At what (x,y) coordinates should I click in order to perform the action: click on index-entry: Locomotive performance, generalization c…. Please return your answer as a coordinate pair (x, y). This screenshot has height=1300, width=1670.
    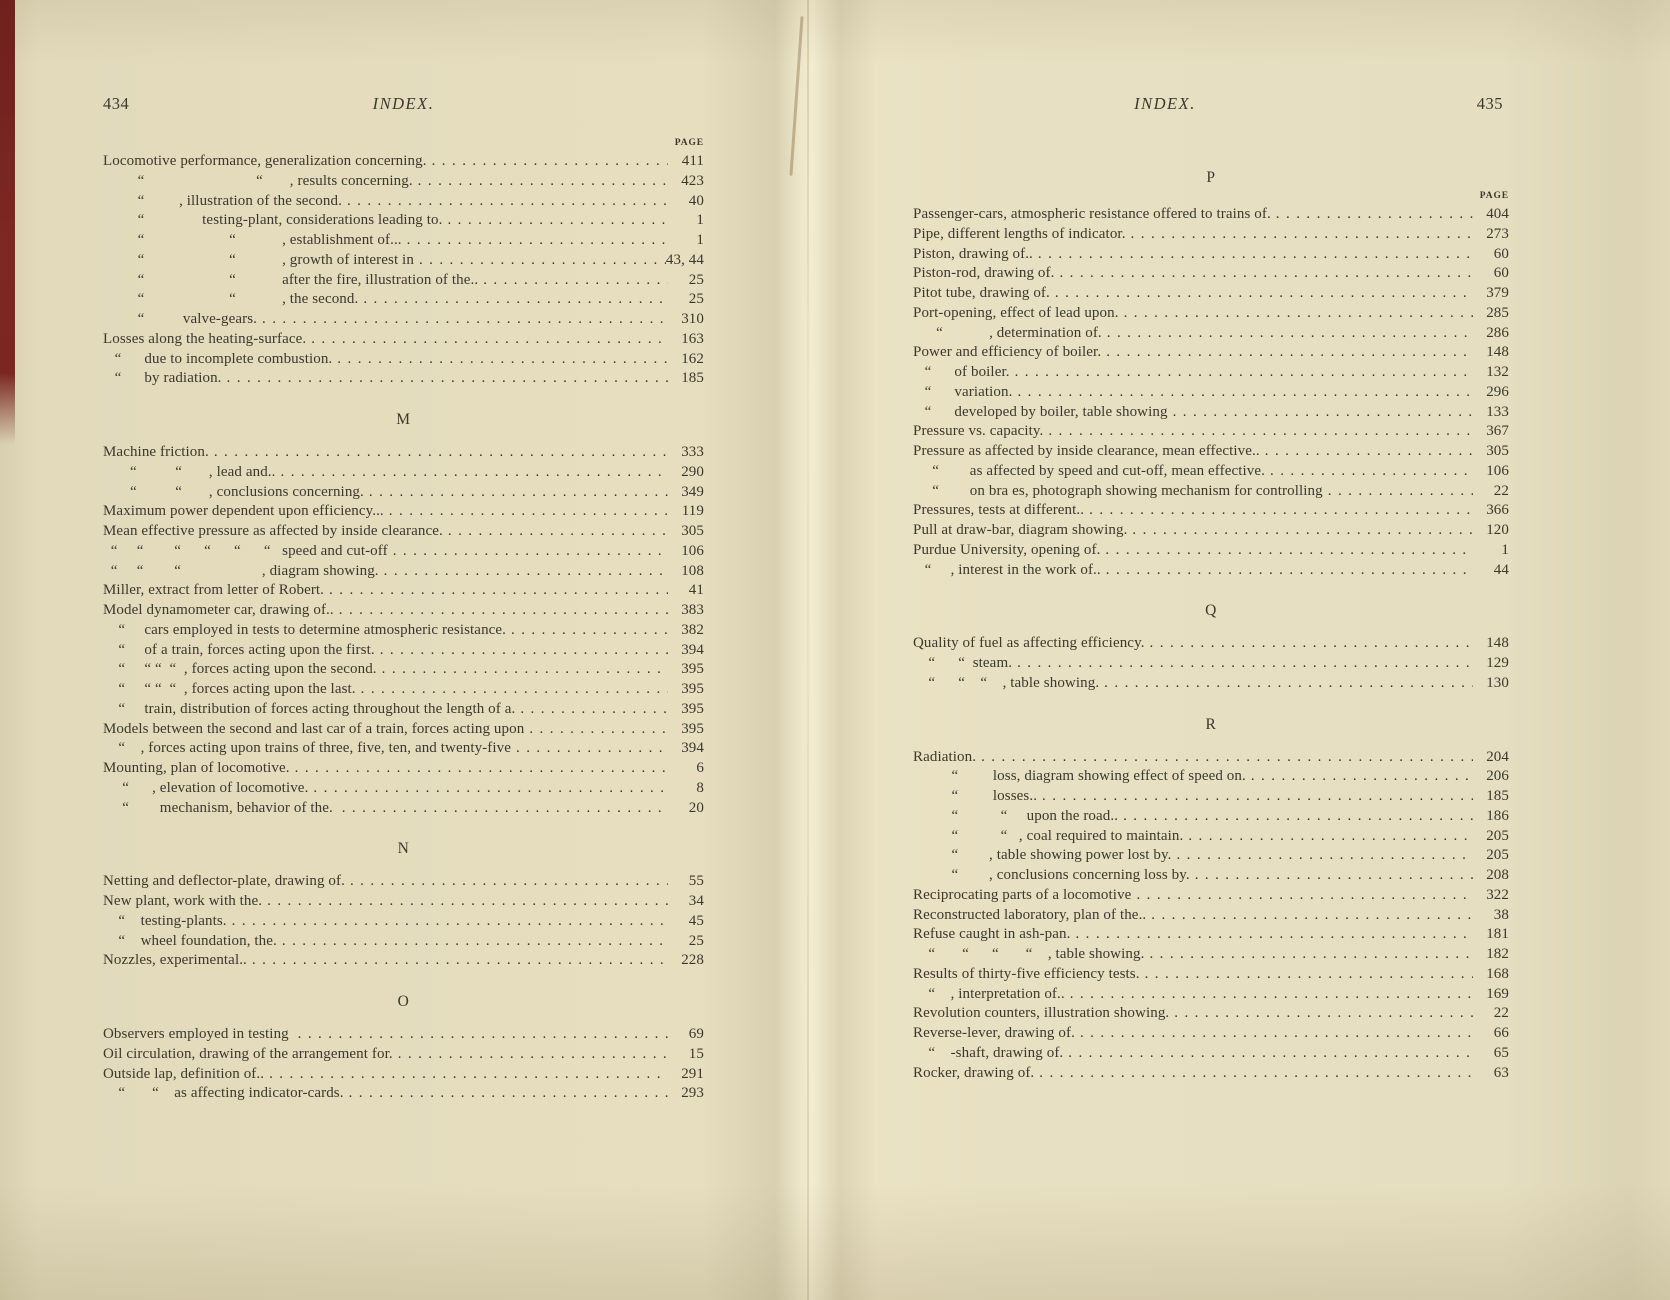
    Looking at the image, I should click on (403, 162).